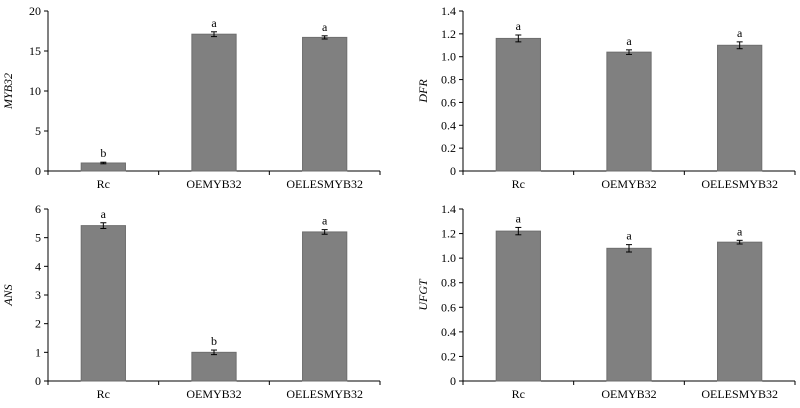  What do you see at coordinates (38, 266) in the screenshot?
I see `y-tick-label: 4` at bounding box center [38, 266].